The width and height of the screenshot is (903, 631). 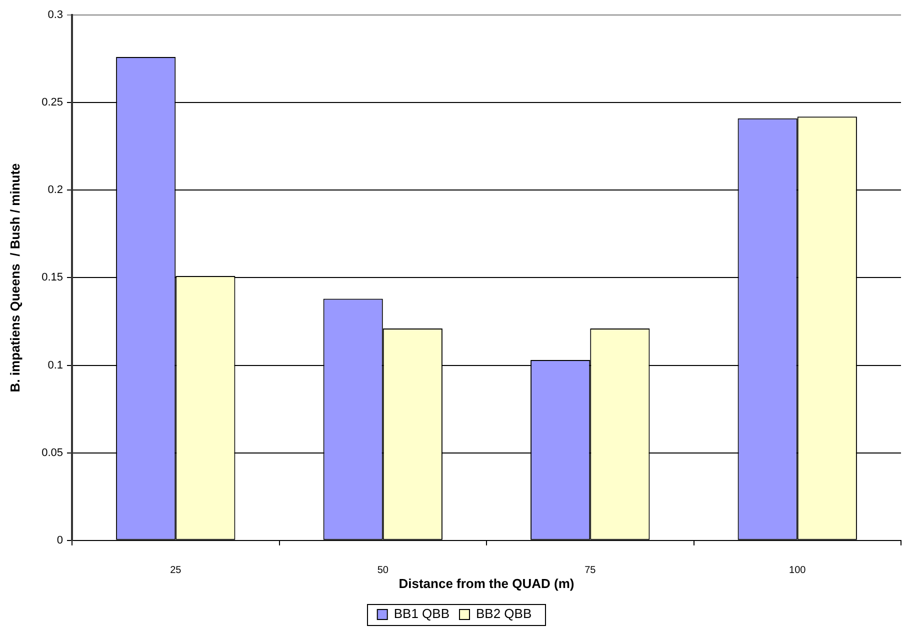 I want to click on x-tick-label: 25, so click(x=176, y=570).